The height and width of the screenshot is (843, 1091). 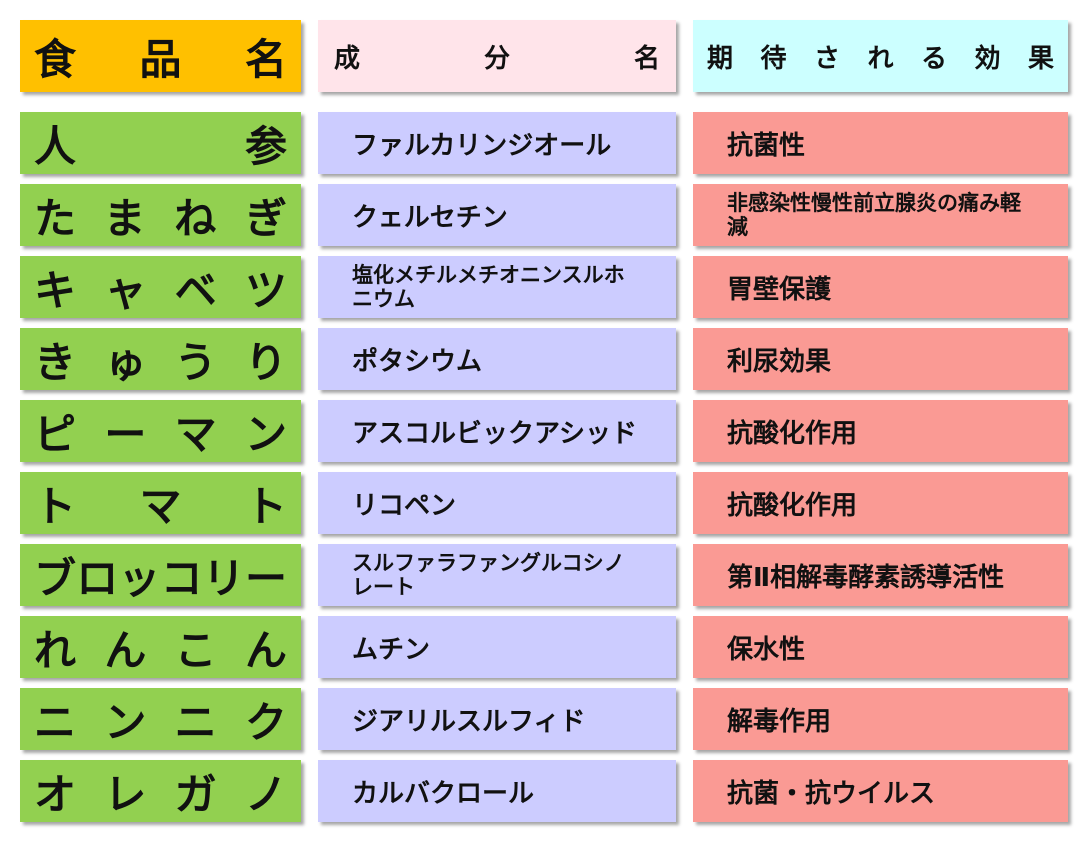 I want to click on food-cell: たまねぎ, so click(x=160, y=215).